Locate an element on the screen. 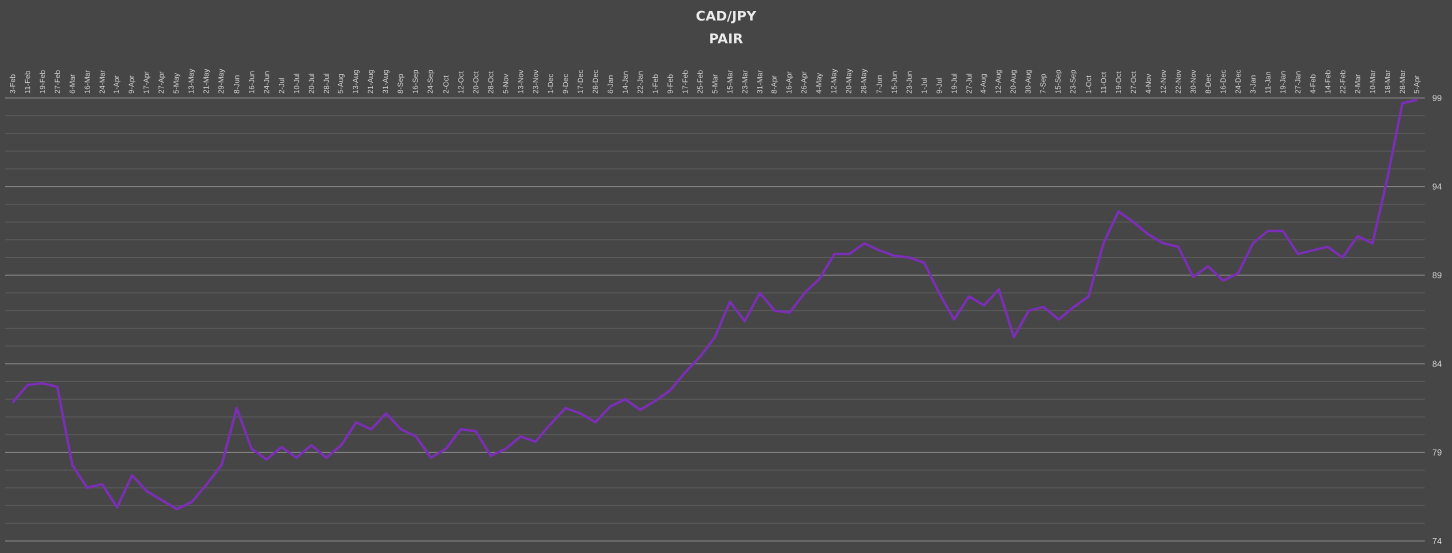 The width and height of the screenshot is (1452, 553). y-tick-label: 84 is located at coordinates (1437, 363).